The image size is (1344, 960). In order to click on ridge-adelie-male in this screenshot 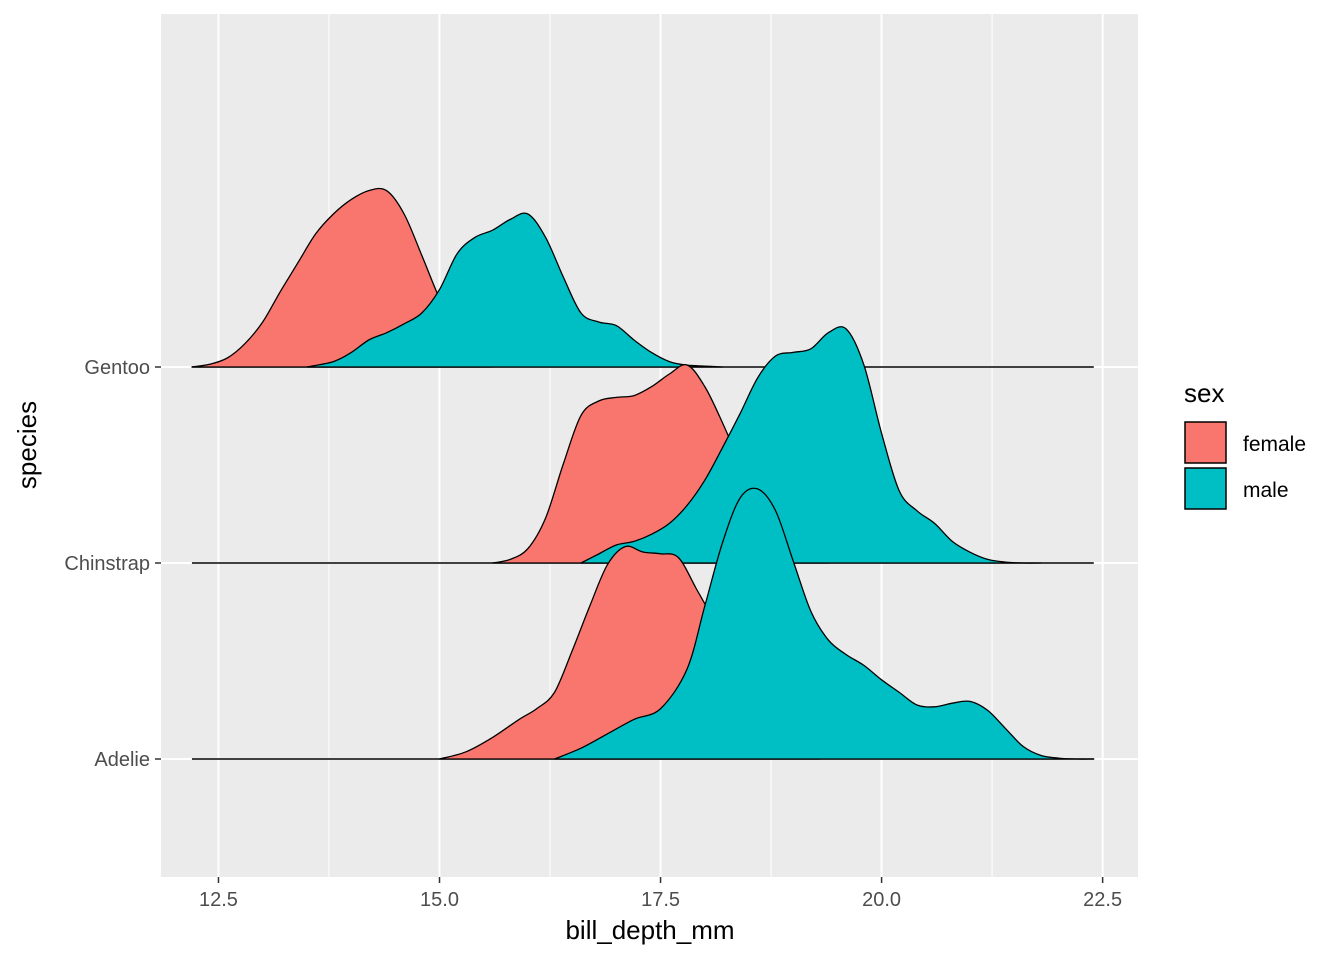, I will do `click(824, 623)`.